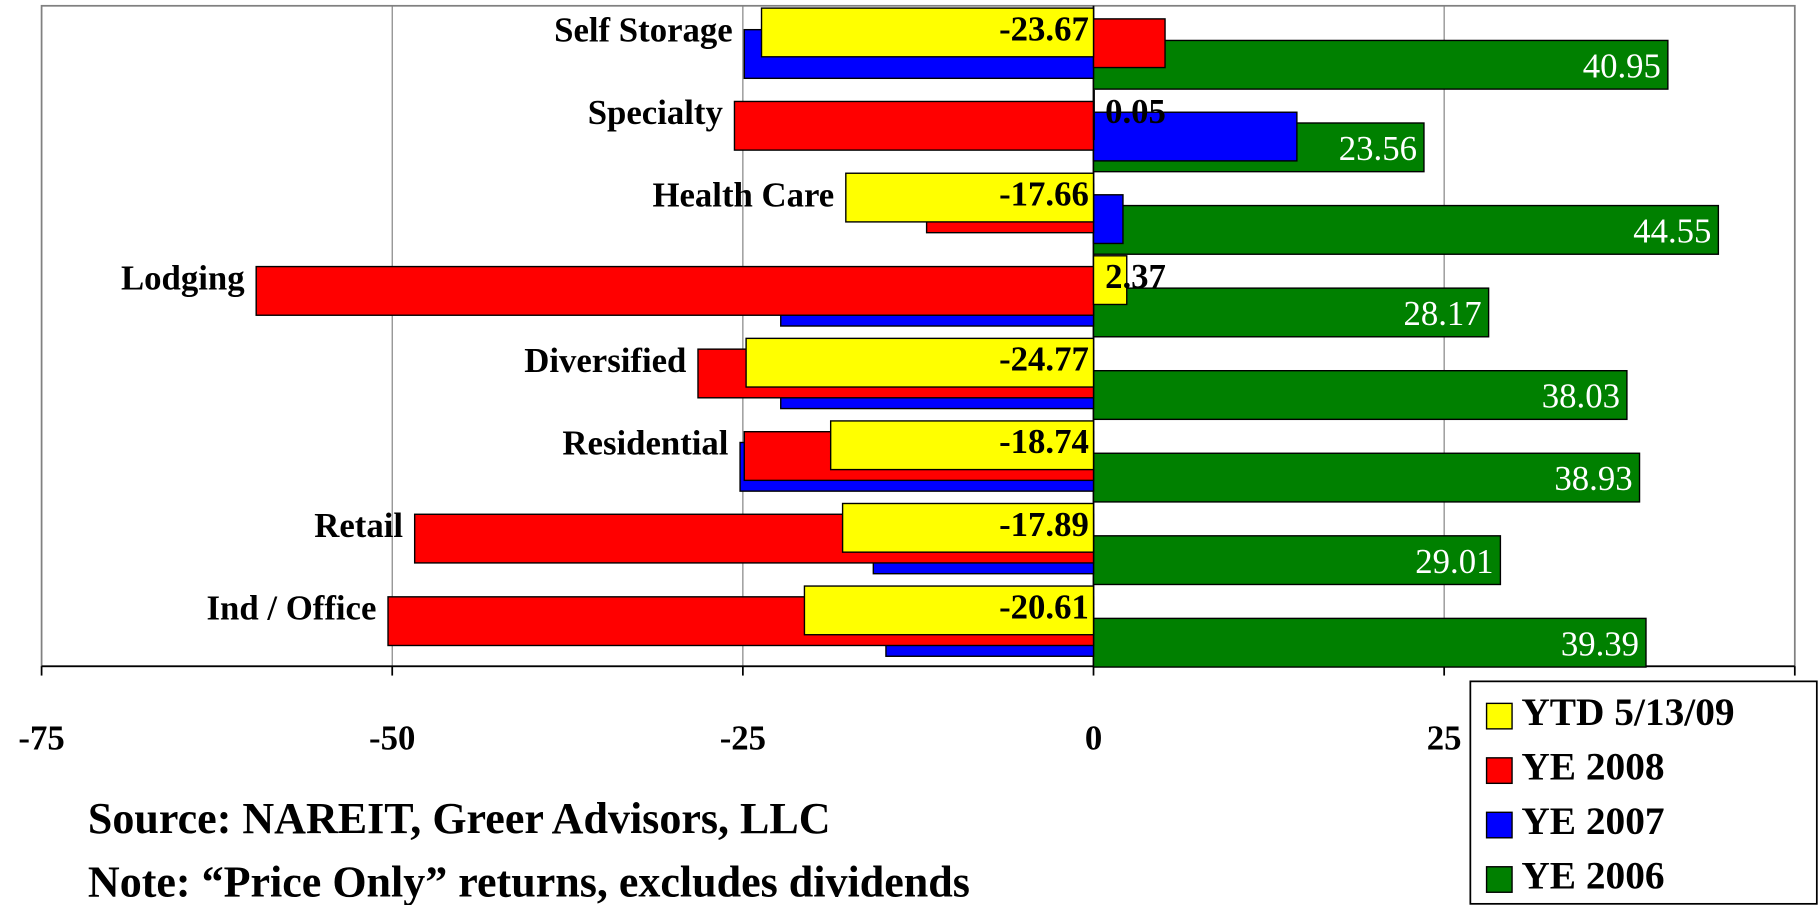  Describe the element at coordinates (459, 818) in the screenshot. I see `source-note: Source: NAREIT, Greer Advisors, LLC` at that location.